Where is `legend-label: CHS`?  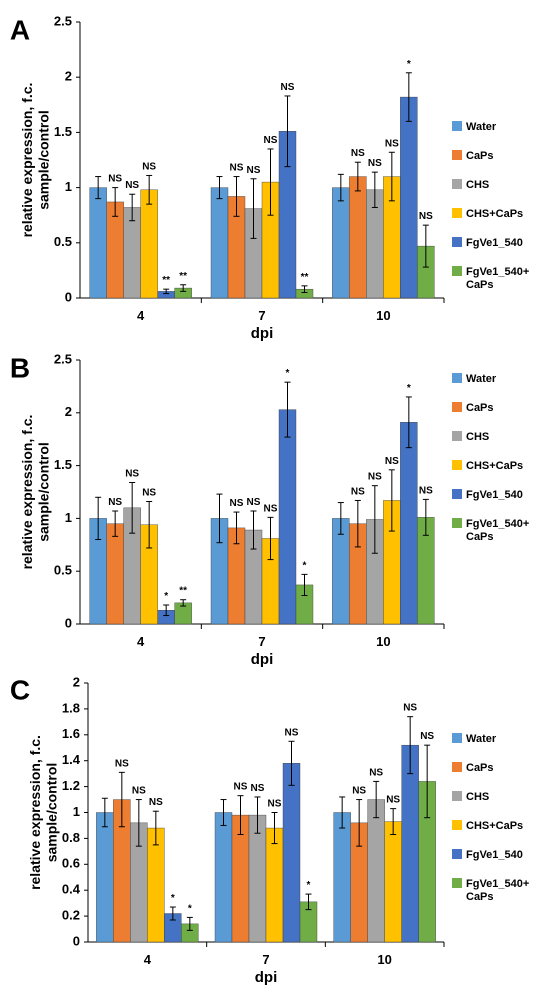
legend-label: CHS is located at coordinates (477, 797).